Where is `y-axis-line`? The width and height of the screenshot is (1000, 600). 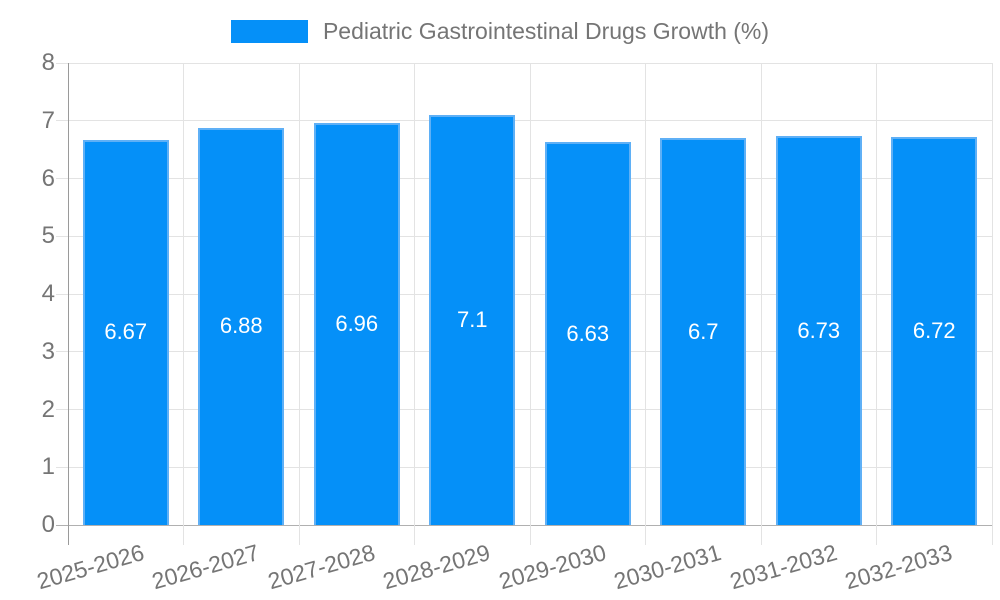
y-axis-line is located at coordinates (68, 304).